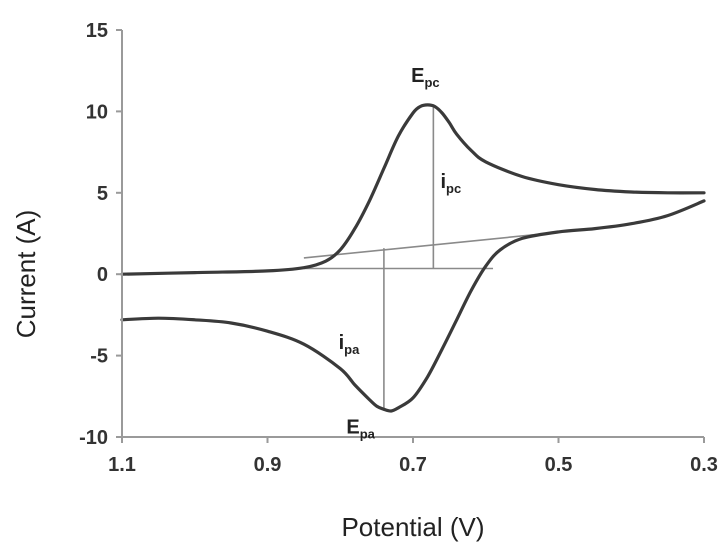 This screenshot has width=722, height=554. What do you see at coordinates (122, 465) in the screenshot?
I see `x-tick-label: 1.1` at bounding box center [122, 465].